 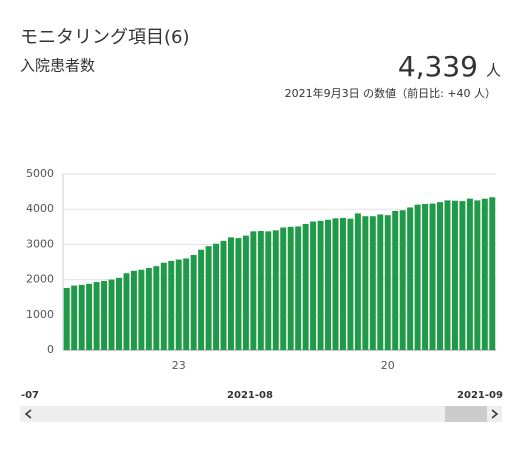 What do you see at coordinates (57, 66) in the screenshot?
I see `chart-subtitle: 入院患者数` at bounding box center [57, 66].